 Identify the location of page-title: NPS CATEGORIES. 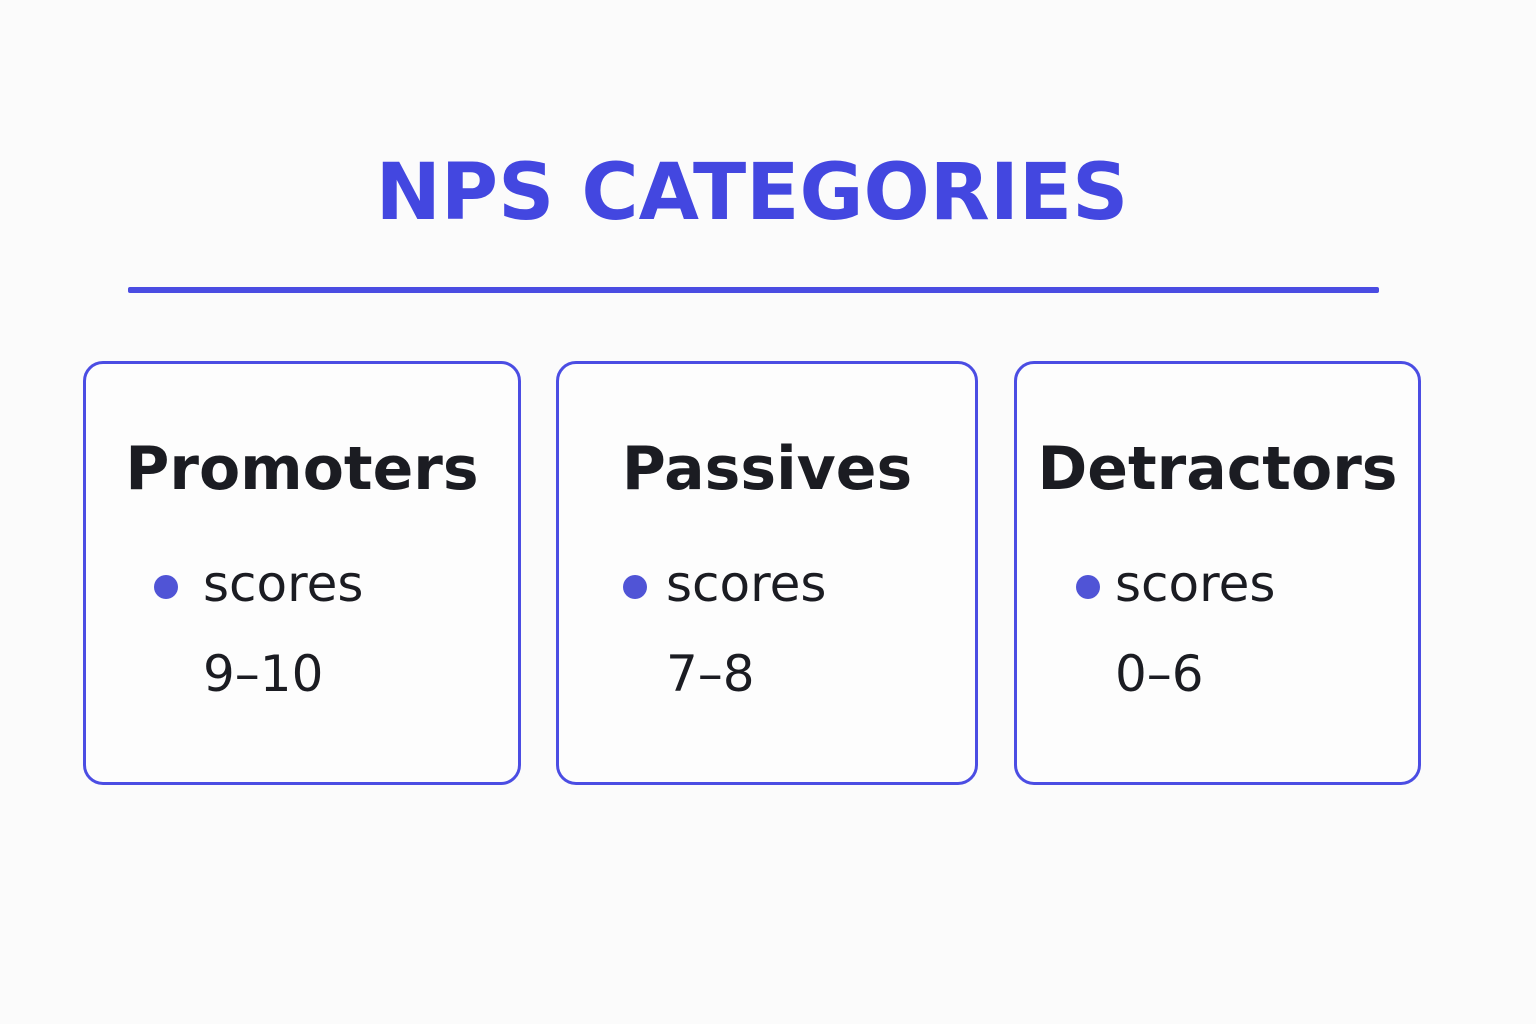
(752, 193).